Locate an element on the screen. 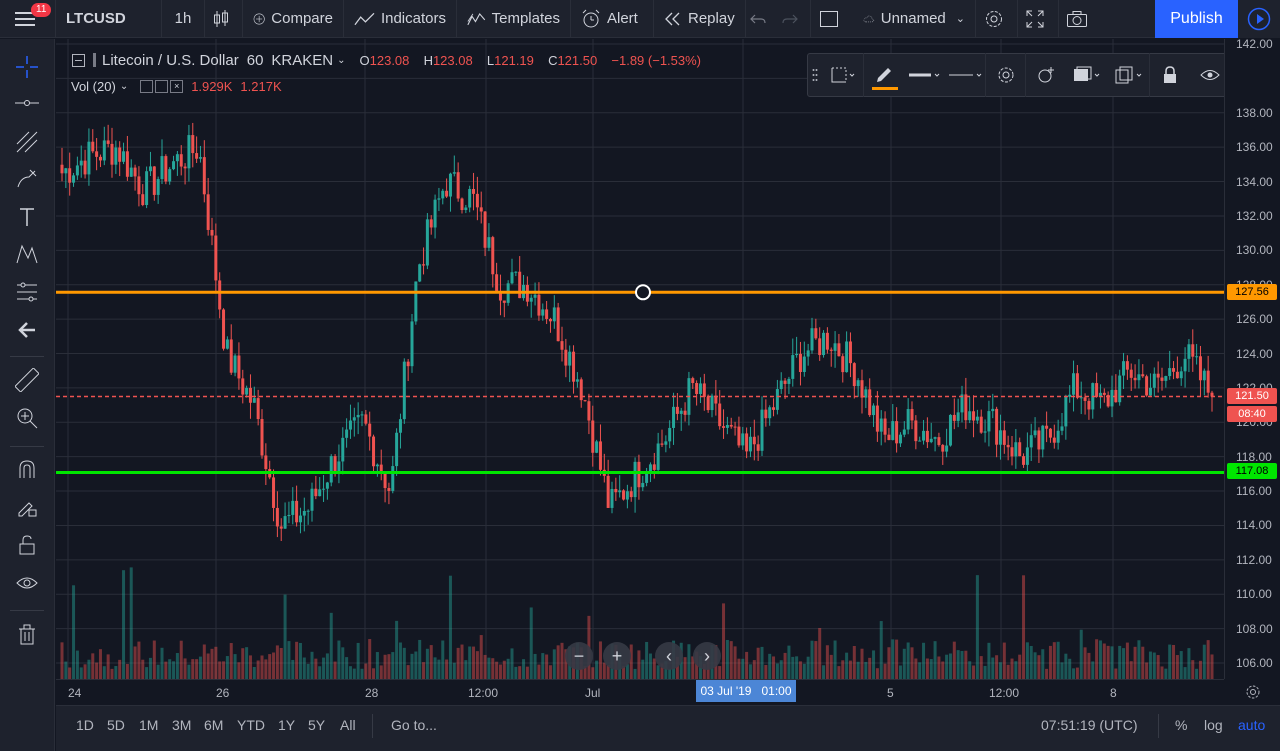 This screenshot has width=1280, height=751. range-5d: 5D is located at coordinates (116, 725).